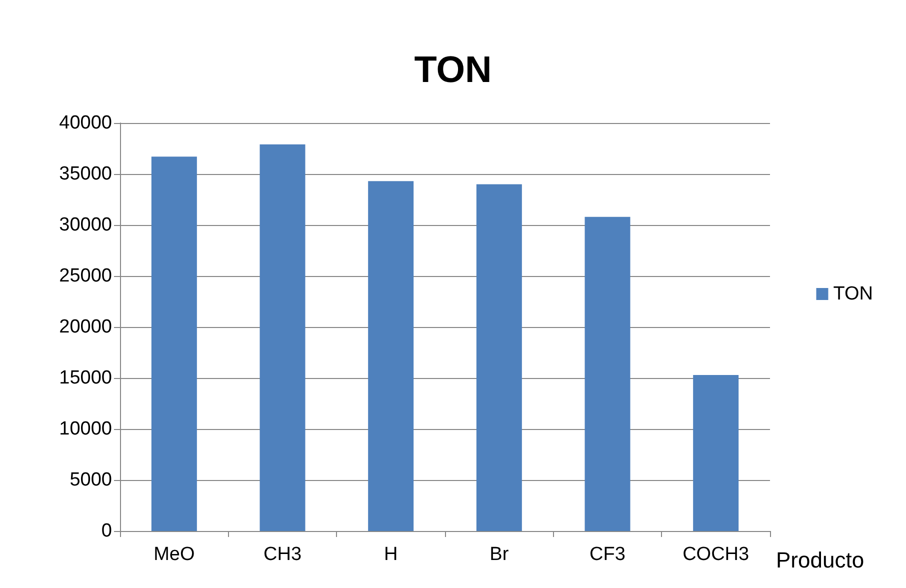  Describe the element at coordinates (500, 554) in the screenshot. I see `x-tick-label: Br` at that location.